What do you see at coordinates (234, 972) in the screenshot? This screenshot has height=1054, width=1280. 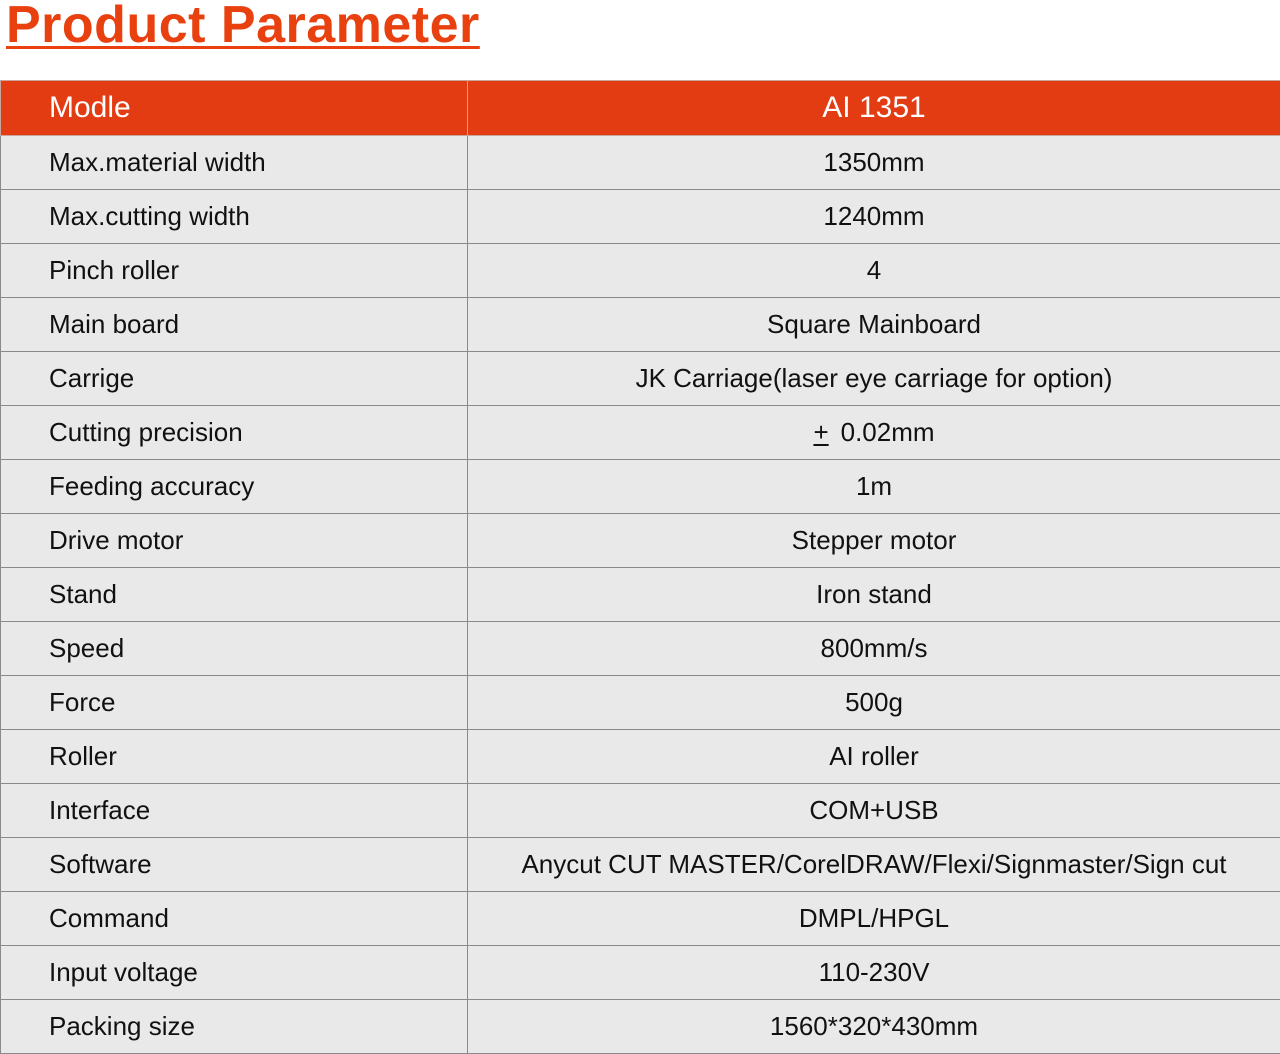 I see `param-label: Input voltage` at bounding box center [234, 972].